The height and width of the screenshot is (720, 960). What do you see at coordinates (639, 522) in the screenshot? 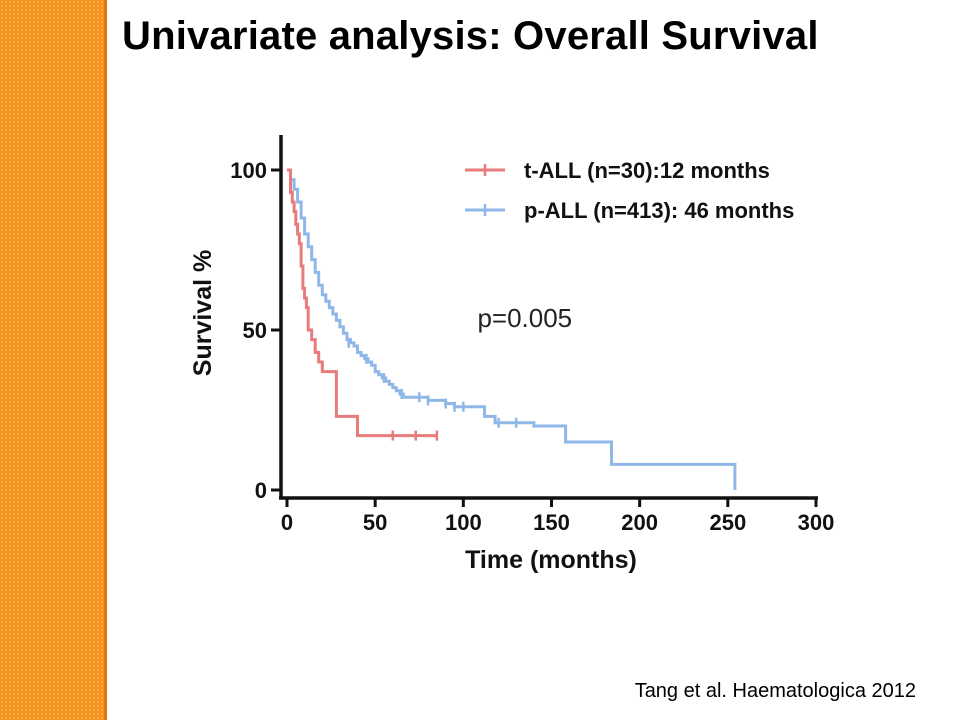
I see `x-tick-label: 200` at bounding box center [639, 522].